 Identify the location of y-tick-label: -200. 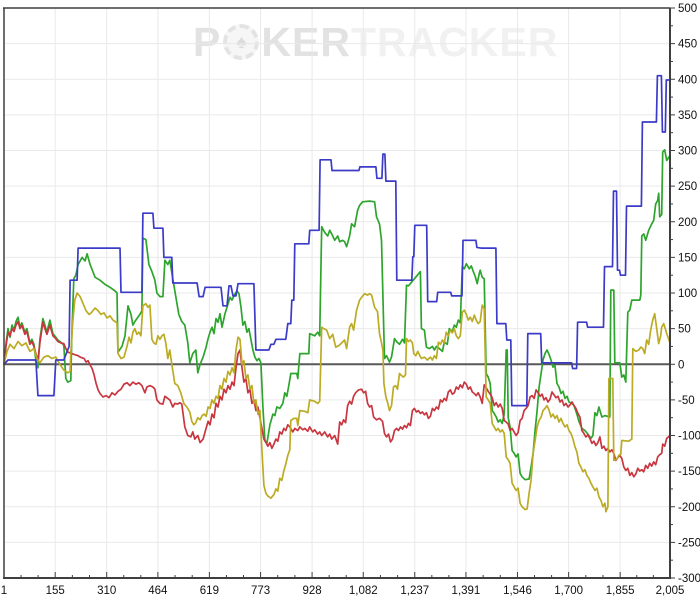
(689, 508).